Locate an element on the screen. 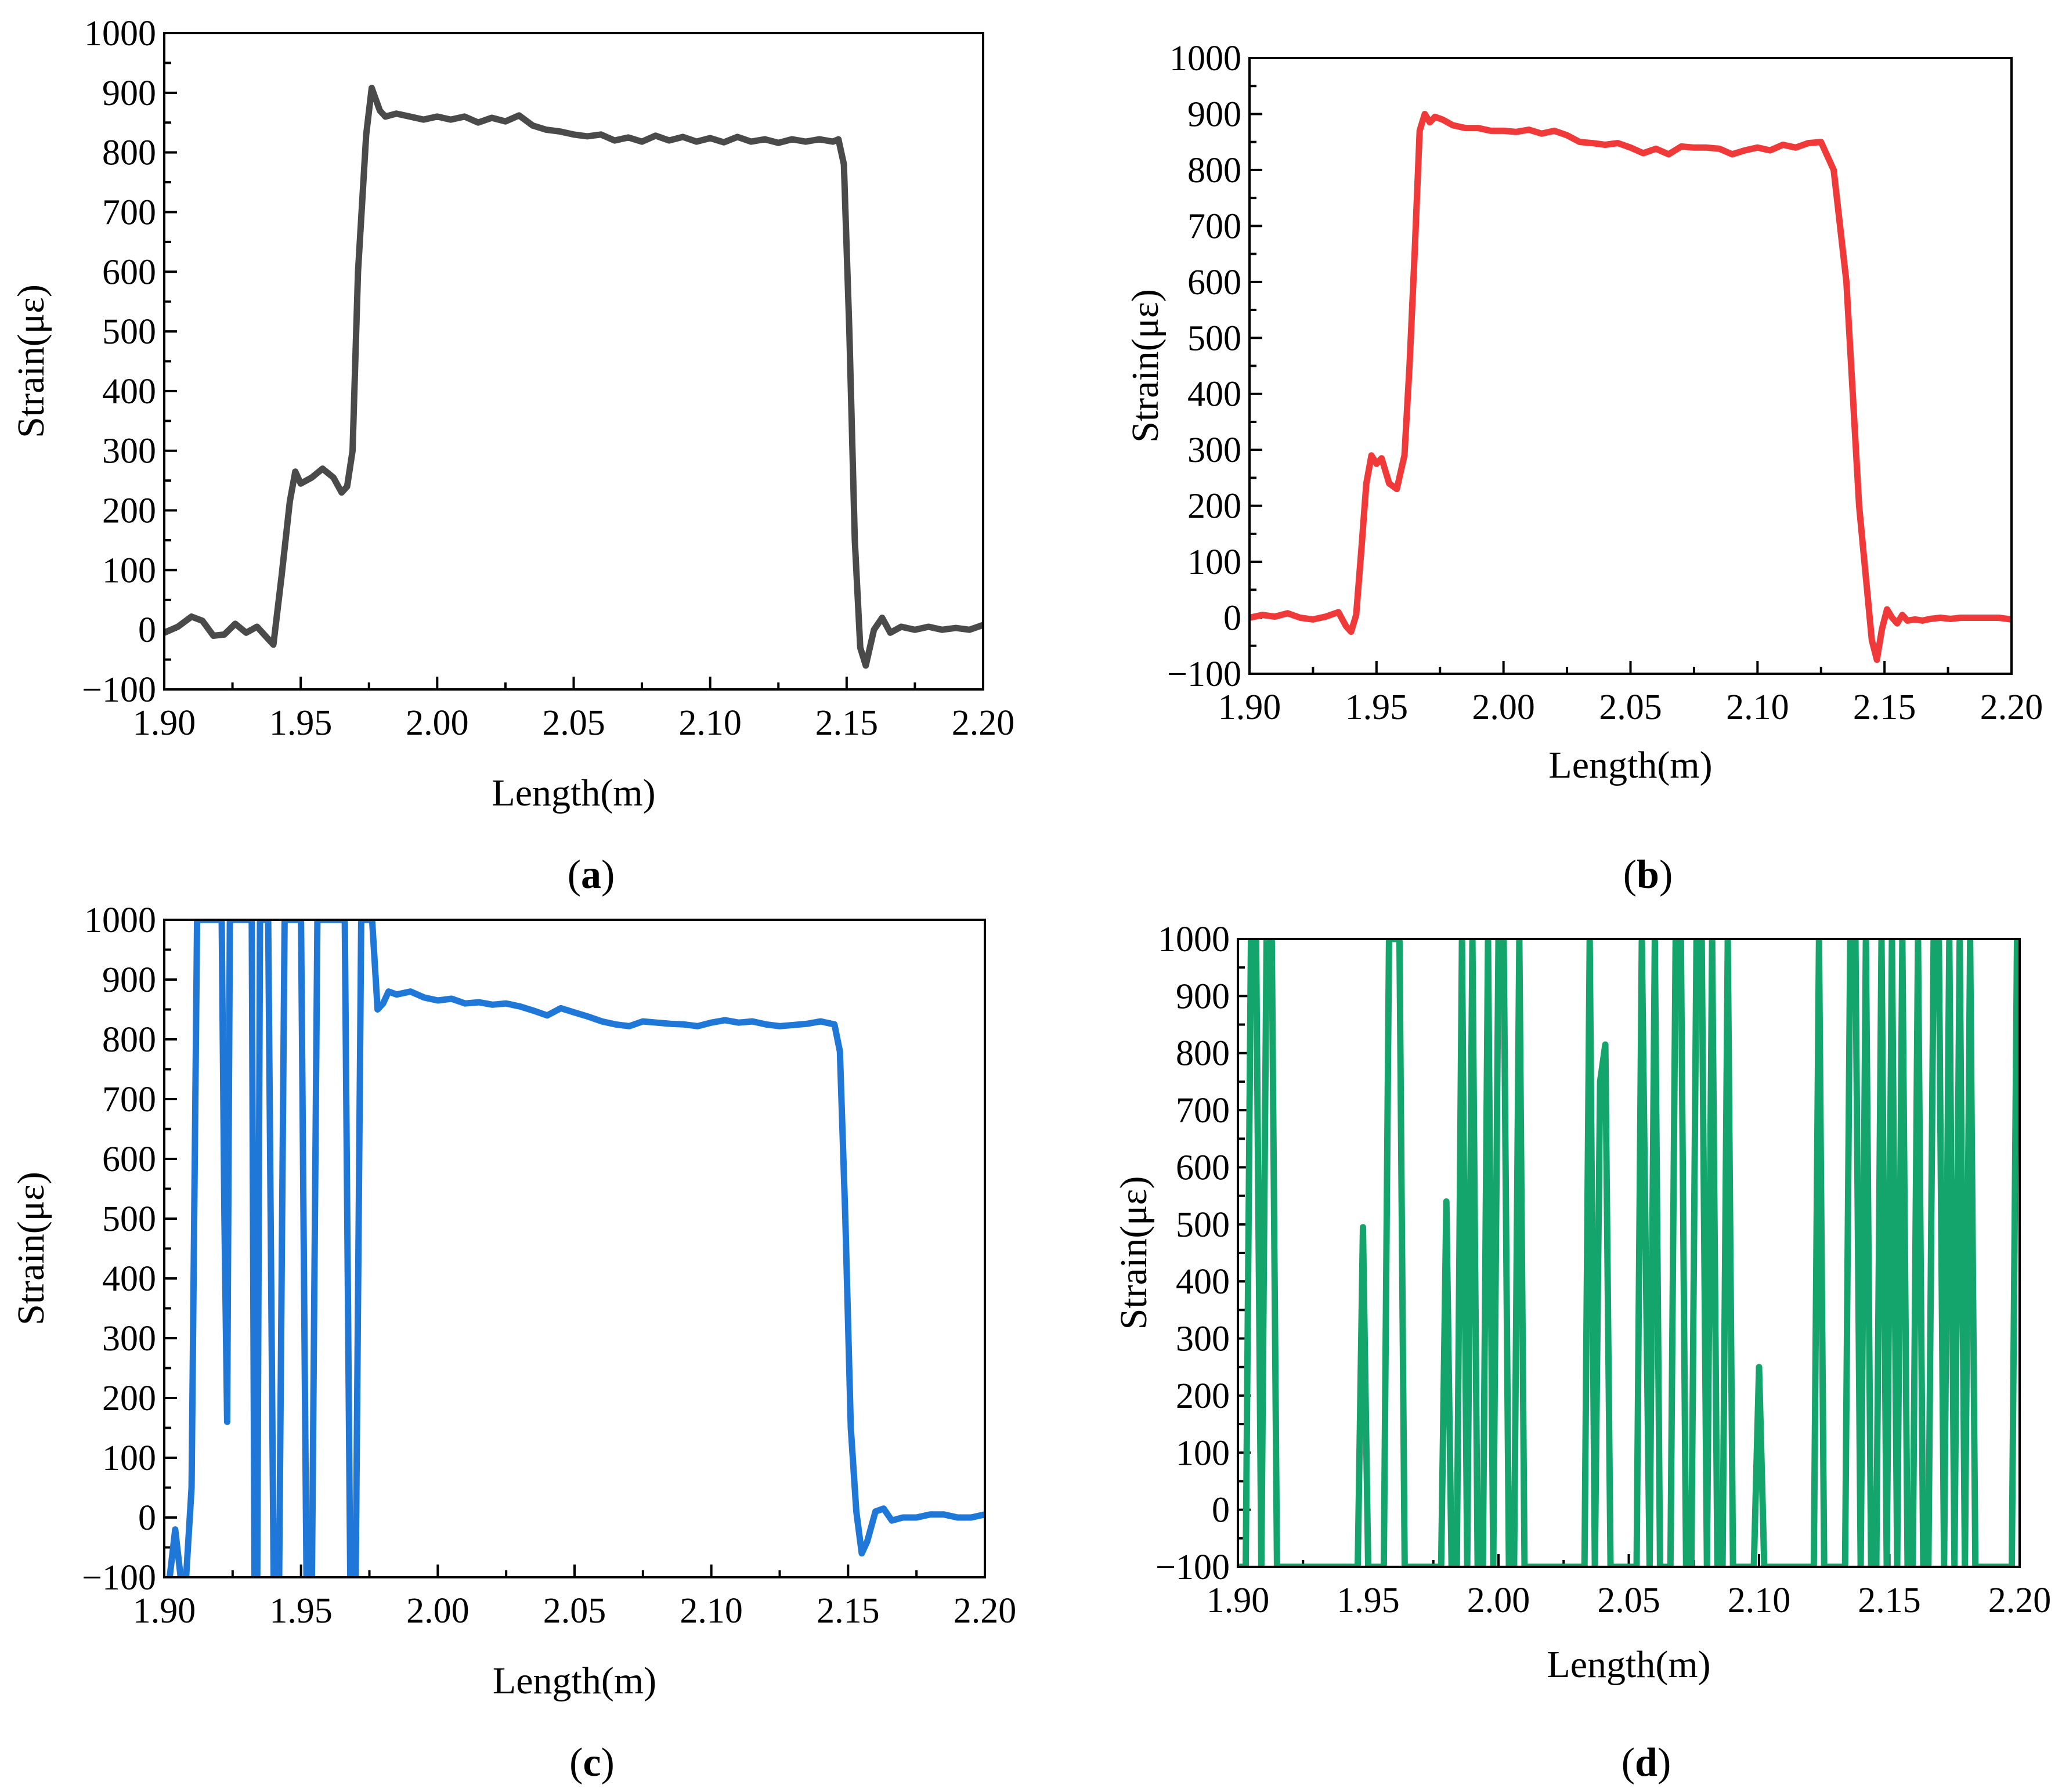 The width and height of the screenshot is (2062, 1792). panel-label: (c) is located at coordinates (592, 1762).